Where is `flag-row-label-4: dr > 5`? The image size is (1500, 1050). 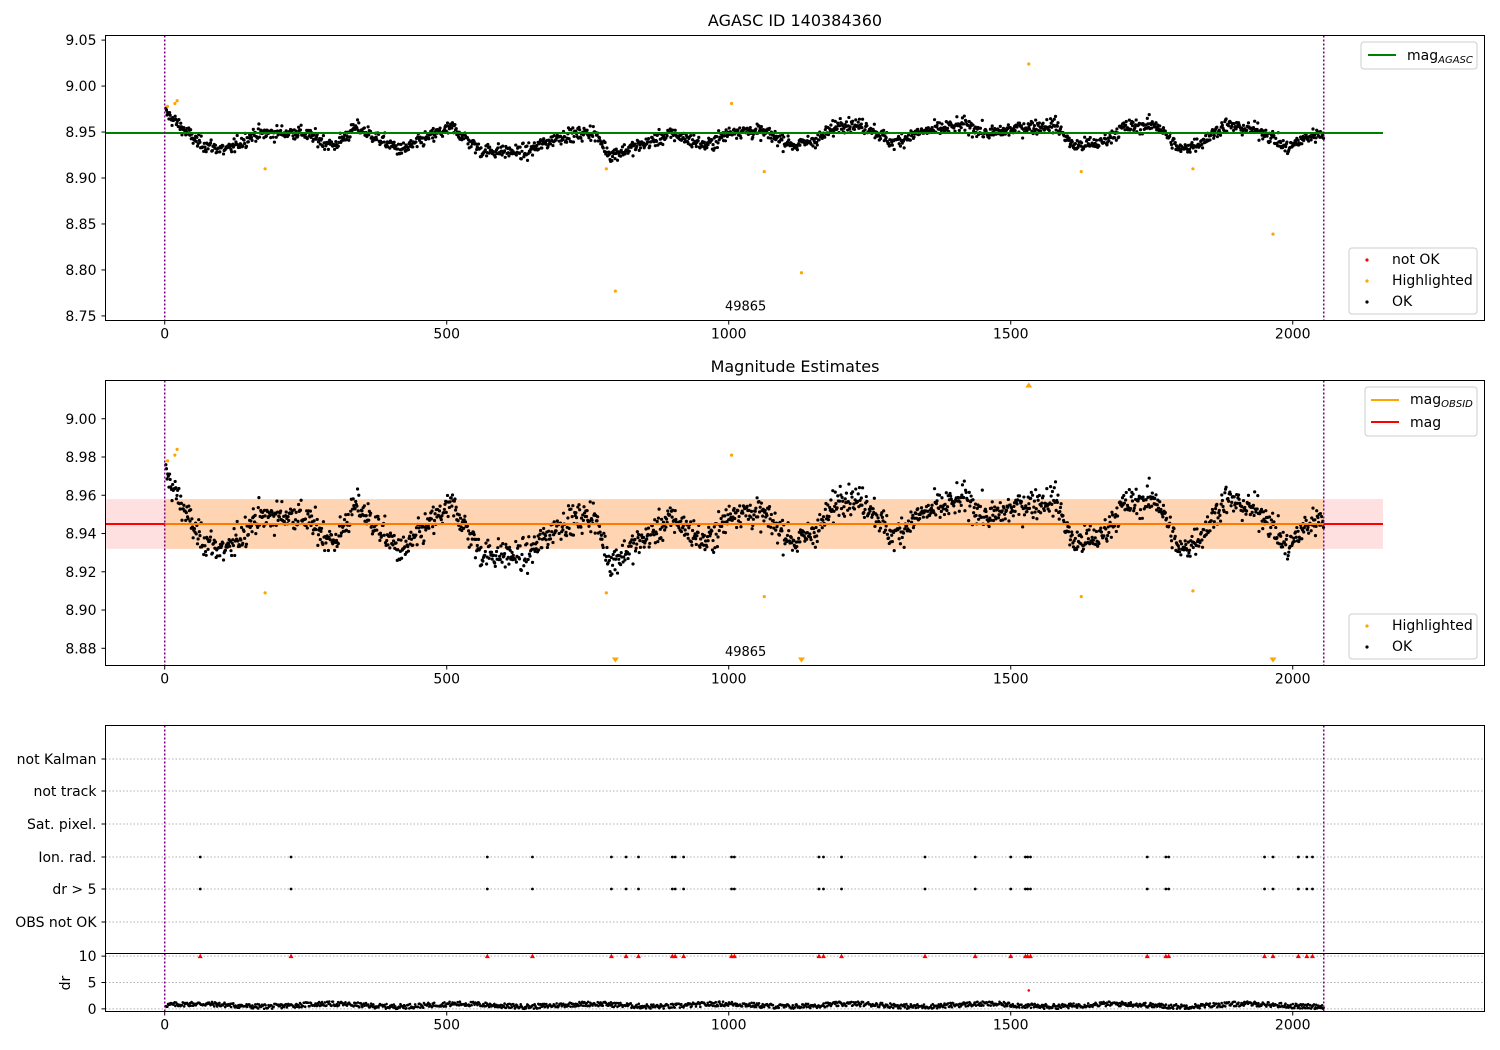 flag-row-label-4: dr > 5 is located at coordinates (74, 890).